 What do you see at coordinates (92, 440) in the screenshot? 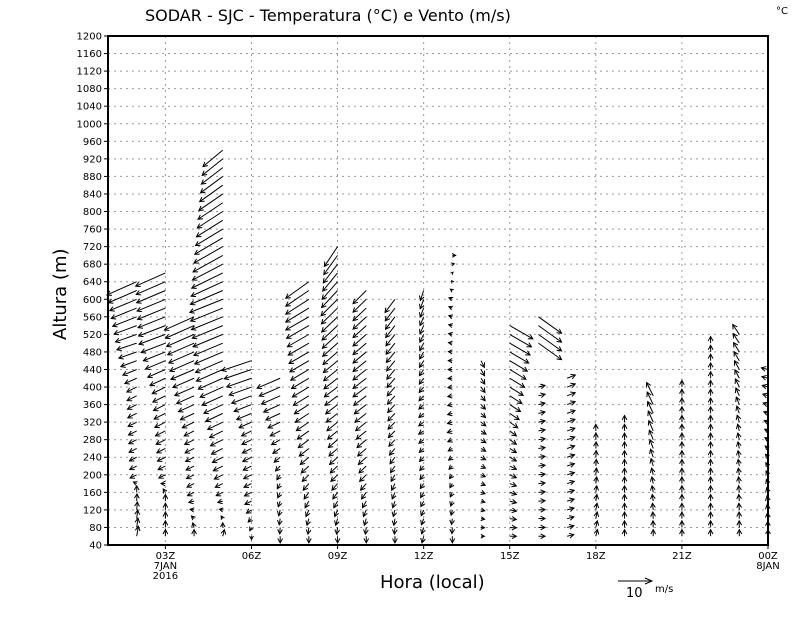
I see `y-tick-label: 280` at bounding box center [92, 440].